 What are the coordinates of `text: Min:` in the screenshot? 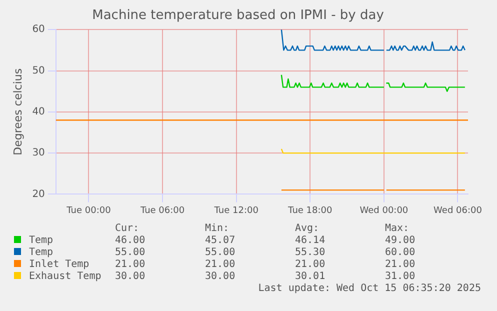 It's located at (217, 229).